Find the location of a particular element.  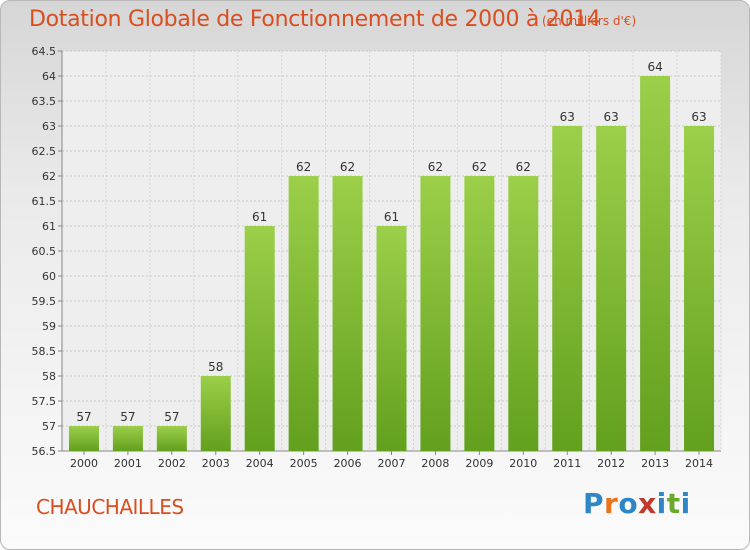

x-tick-label: 2003 is located at coordinates (216, 463).